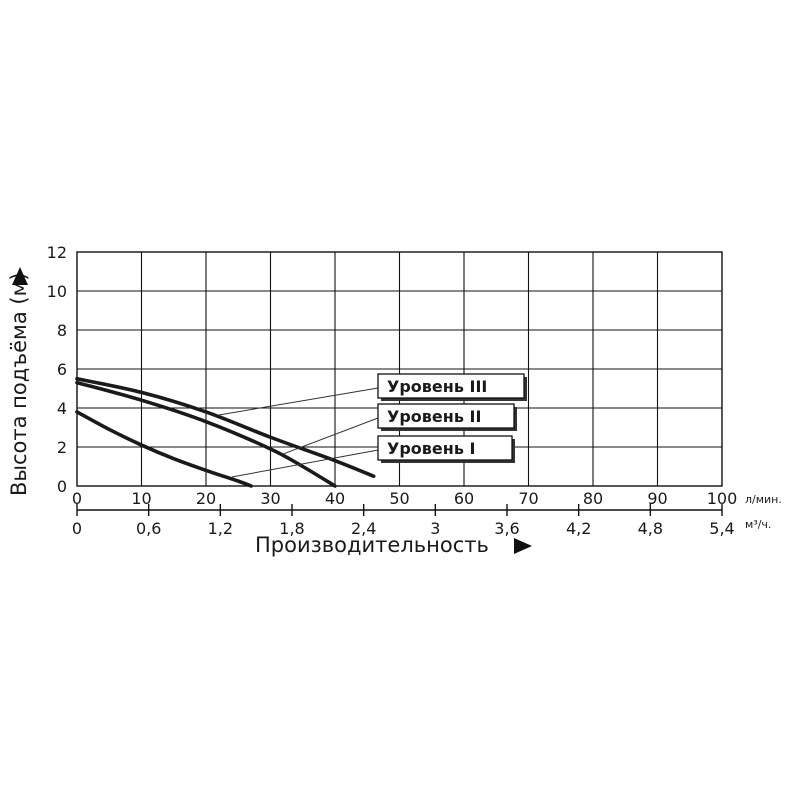  Describe the element at coordinates (57, 252) in the screenshot. I see `y-tick-label: 12` at that location.